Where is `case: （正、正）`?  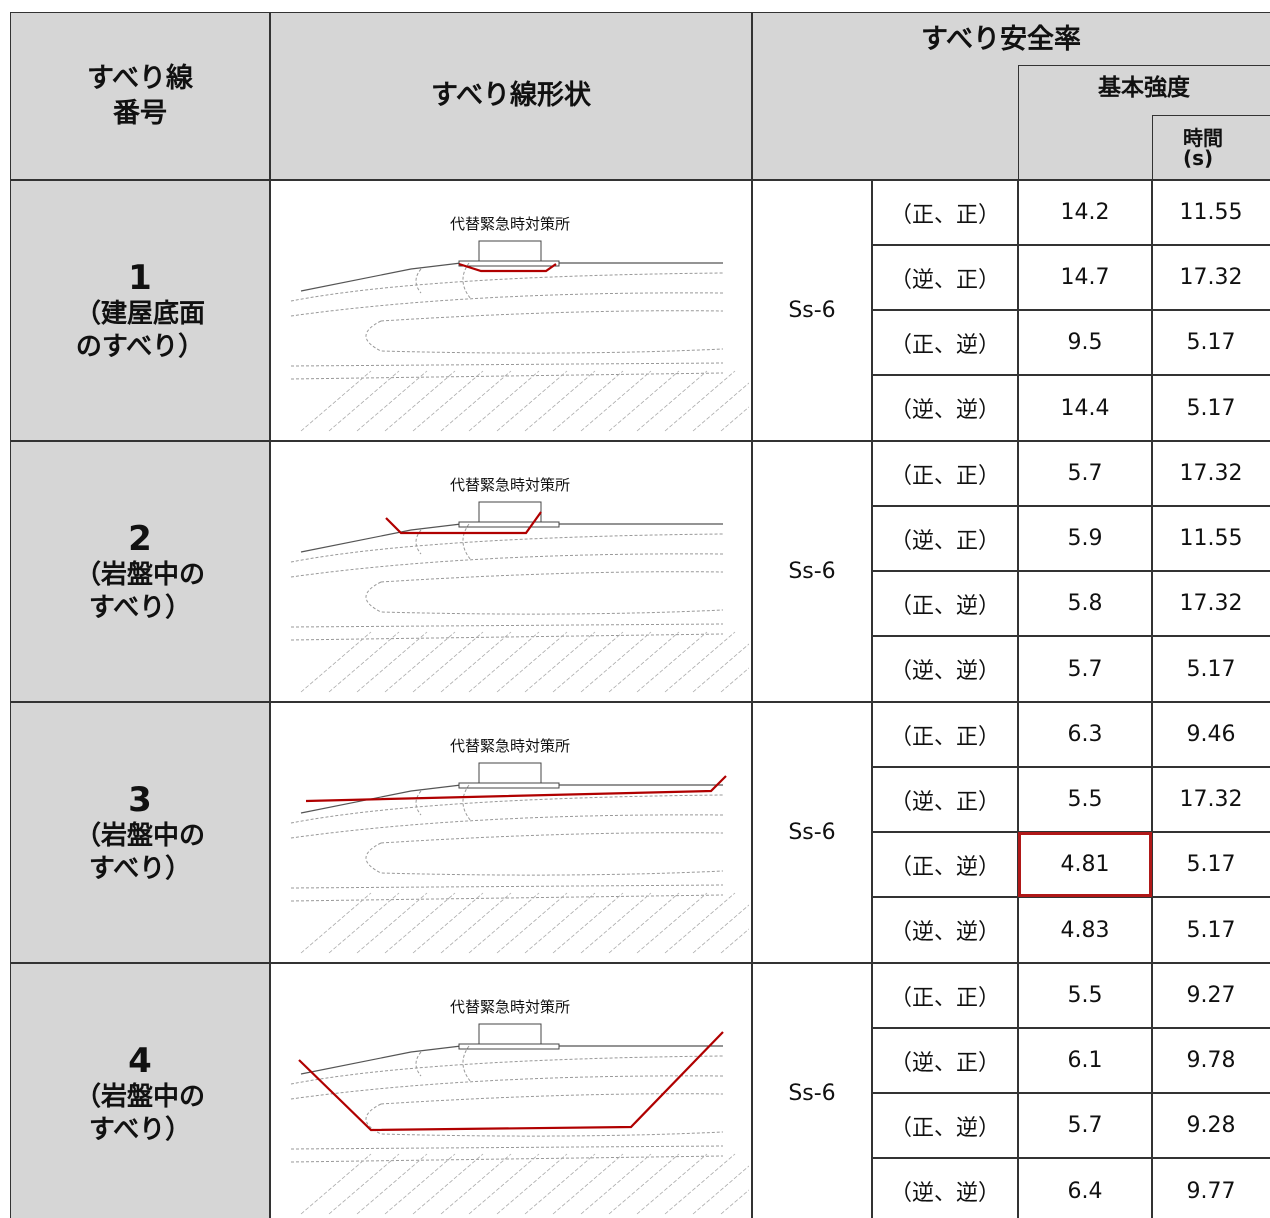
case: （正、正） is located at coordinates (944, 998).